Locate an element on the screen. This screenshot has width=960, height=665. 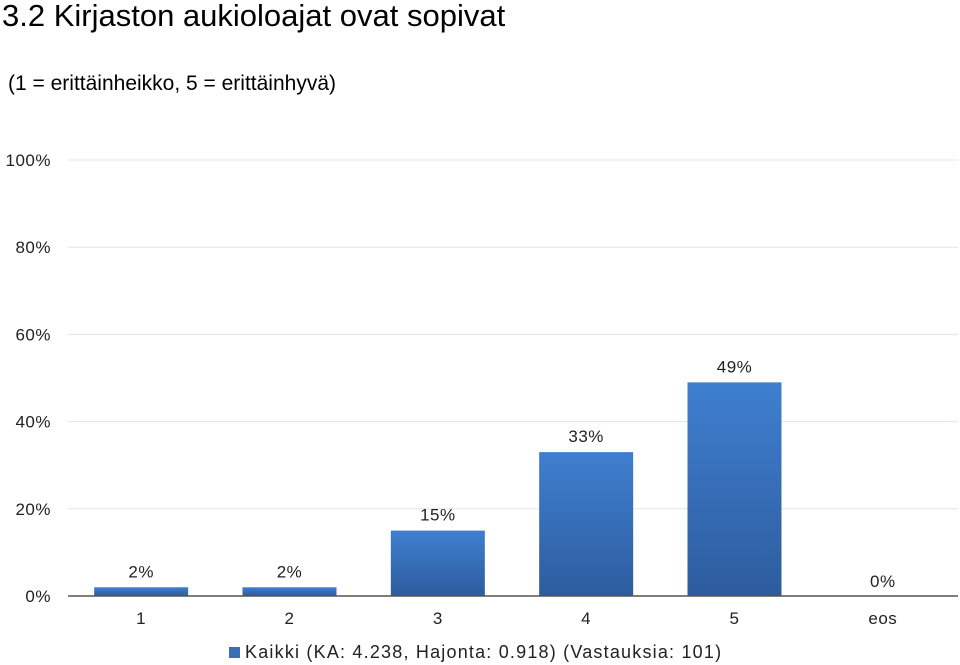
chart-title: 3.2 Kirjaston aukioloajat ovat sopivat is located at coordinates (254, 16).